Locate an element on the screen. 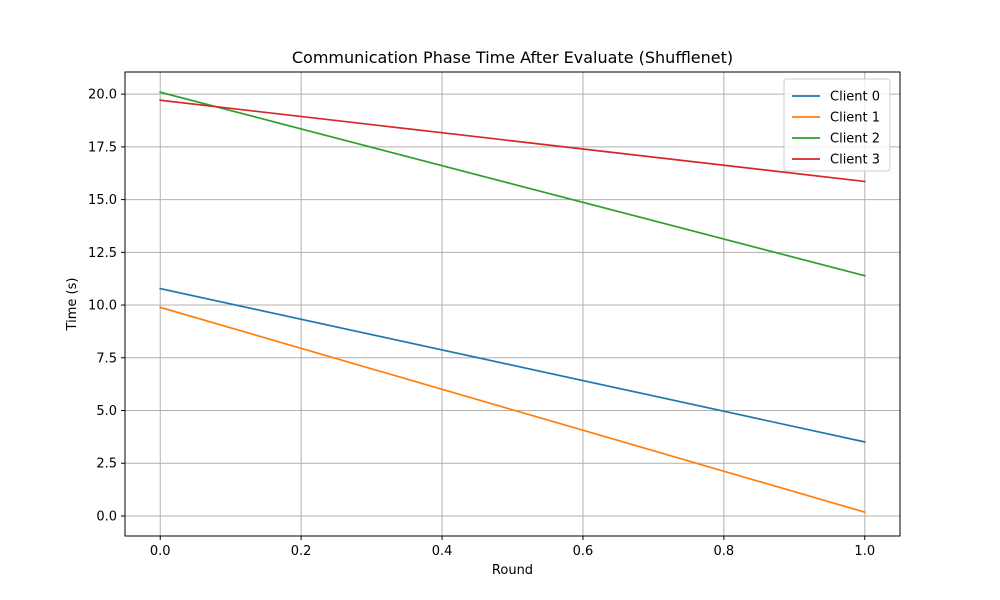 The image size is (1000, 600). x-tick-label: 0.6 is located at coordinates (583, 551).